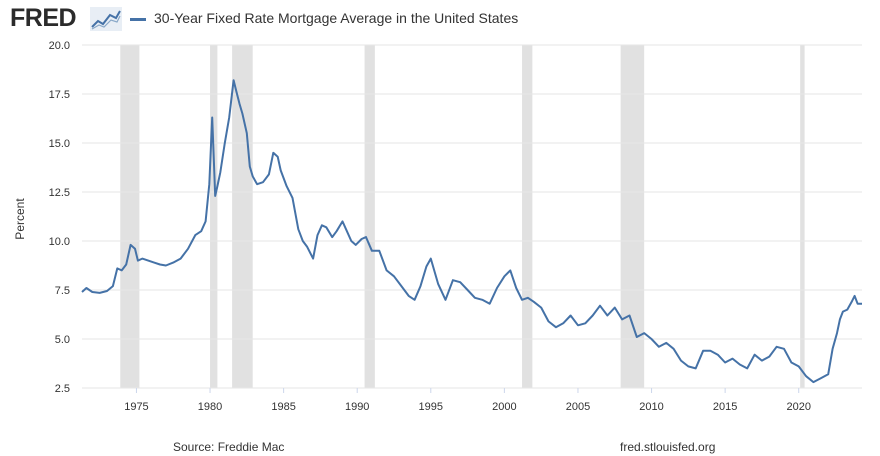 This screenshot has height=456, width=880. What do you see at coordinates (59, 217) in the screenshot?
I see `y-tick-labels: 2.5 5.0 7.5 10.0 12.5 15.0 17.5 20.0` at bounding box center [59, 217].